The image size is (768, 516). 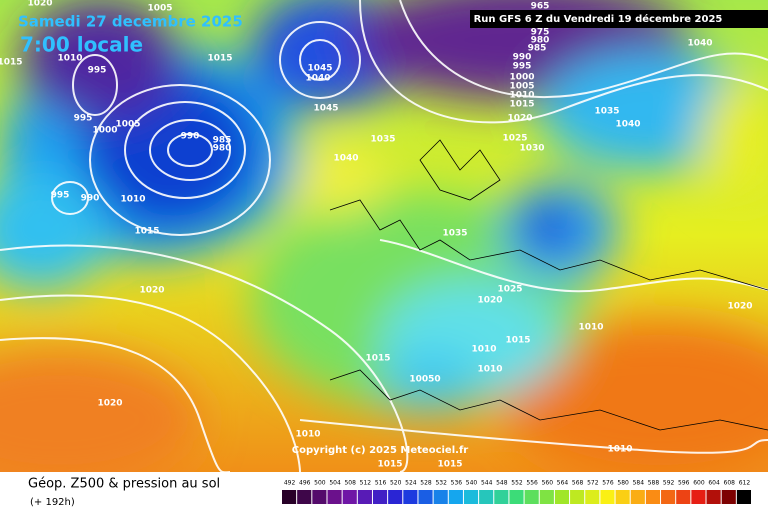 What do you see at coordinates (441, 483) in the screenshot?
I see `colorbar-label: 532` at bounding box center [441, 483].